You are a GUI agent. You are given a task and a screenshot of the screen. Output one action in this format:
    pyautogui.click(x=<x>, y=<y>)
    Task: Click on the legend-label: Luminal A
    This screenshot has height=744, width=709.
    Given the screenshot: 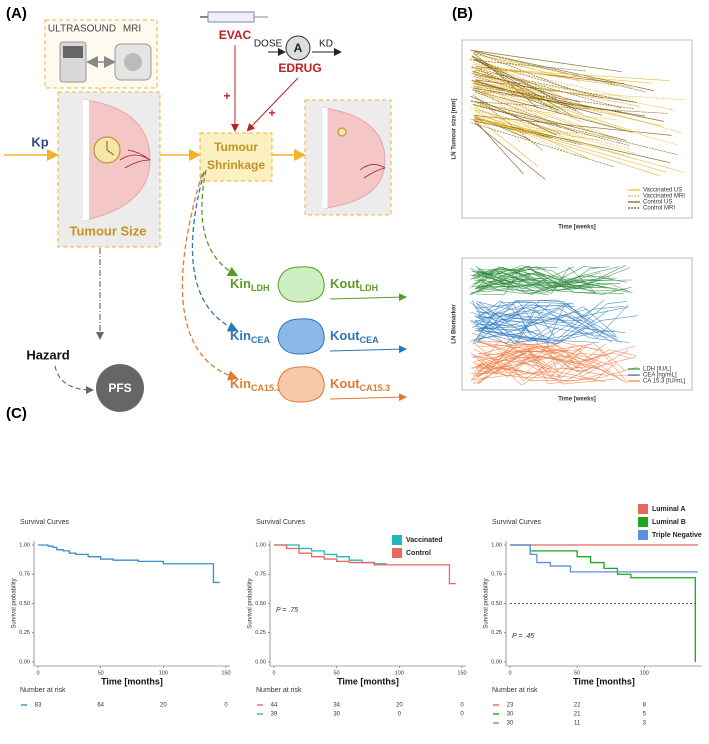 What is the action you would take?
    pyautogui.click(x=669, y=509)
    